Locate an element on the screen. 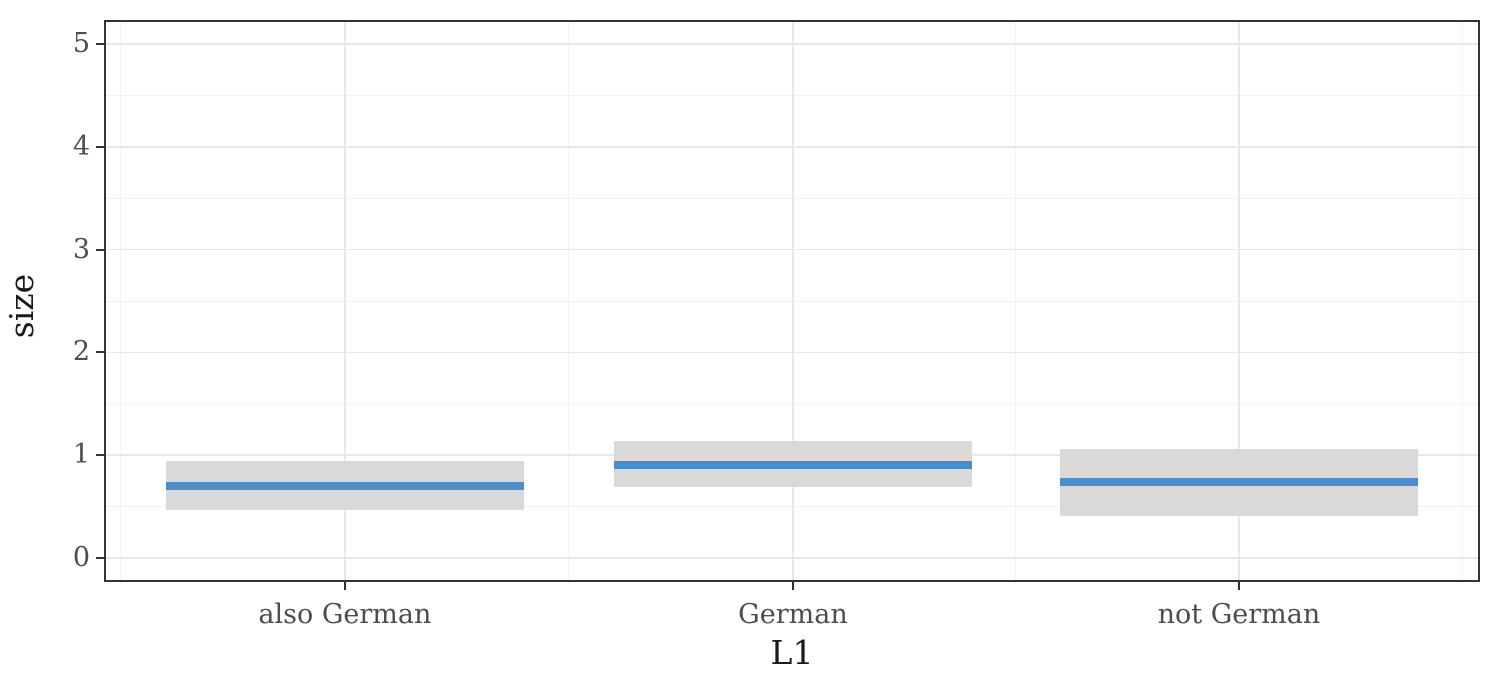 Image resolution: width=1500 pixels, height=700 pixels. y-tick-label: 0 is located at coordinates (81, 557).